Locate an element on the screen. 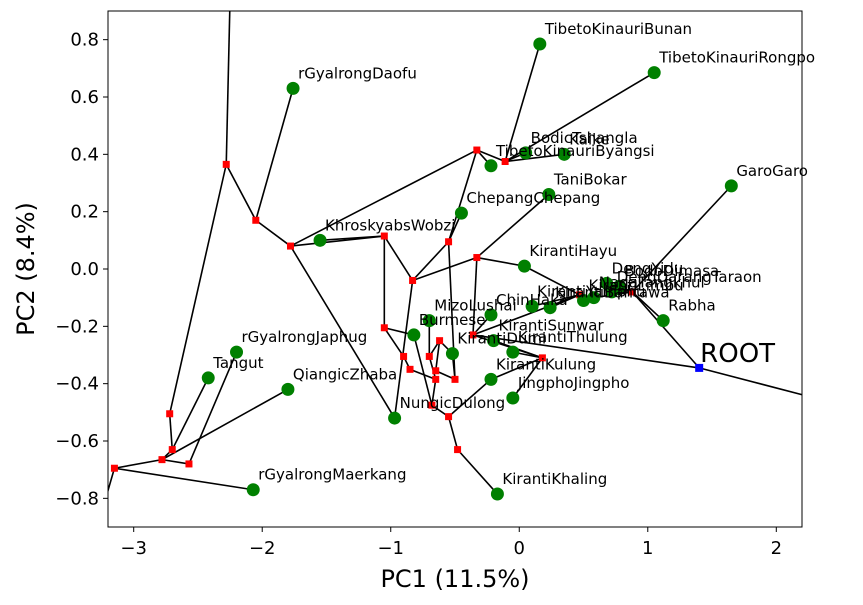  leaf-label: rGyalrongDaofu is located at coordinates (357, 73).